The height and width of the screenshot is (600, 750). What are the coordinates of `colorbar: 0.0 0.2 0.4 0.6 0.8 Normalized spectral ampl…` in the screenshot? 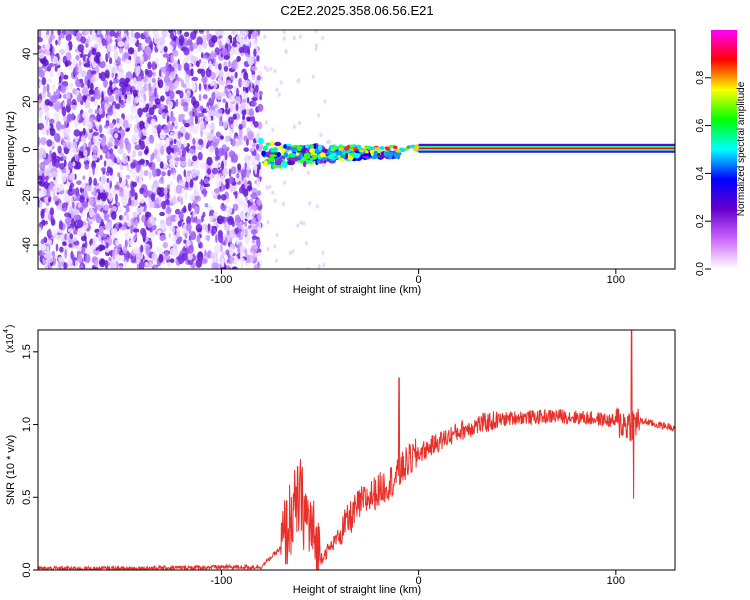 It's located at (721, 153).